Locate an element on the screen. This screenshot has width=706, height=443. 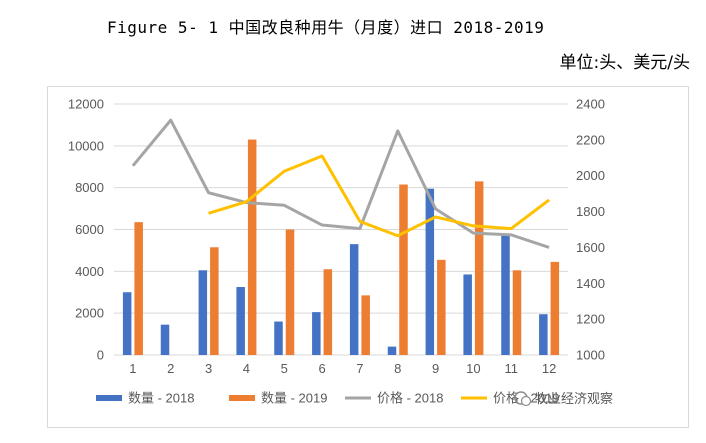
x-tick-label: 1 is located at coordinates (132, 368).